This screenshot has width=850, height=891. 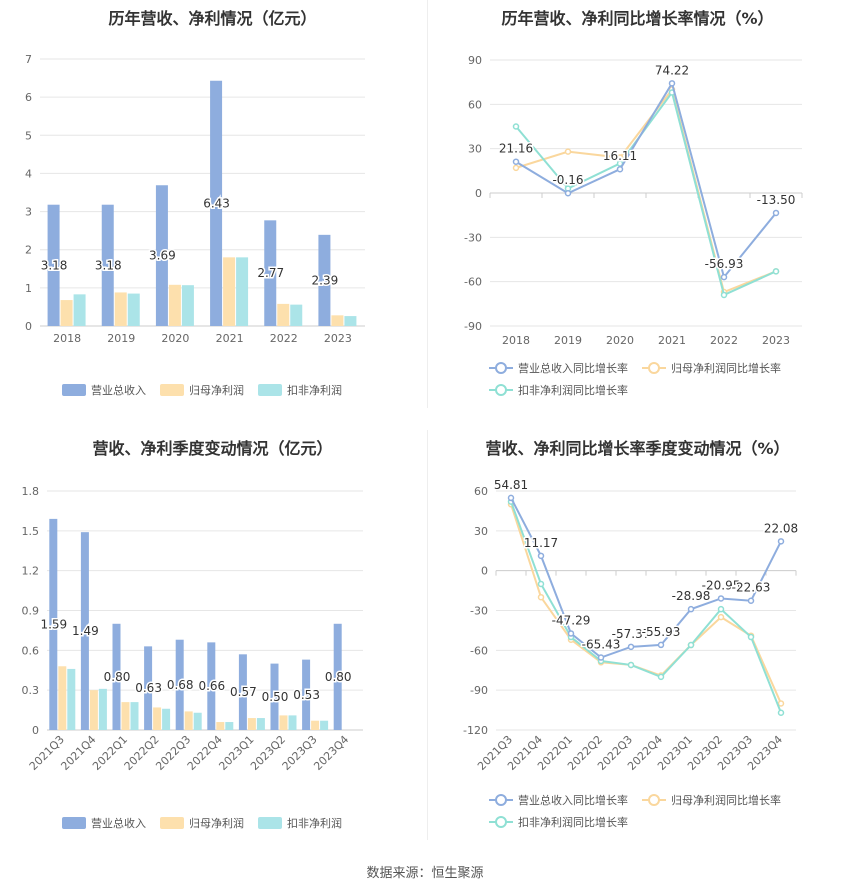 I want to click on data-label: -56.93, so click(x=724, y=264).